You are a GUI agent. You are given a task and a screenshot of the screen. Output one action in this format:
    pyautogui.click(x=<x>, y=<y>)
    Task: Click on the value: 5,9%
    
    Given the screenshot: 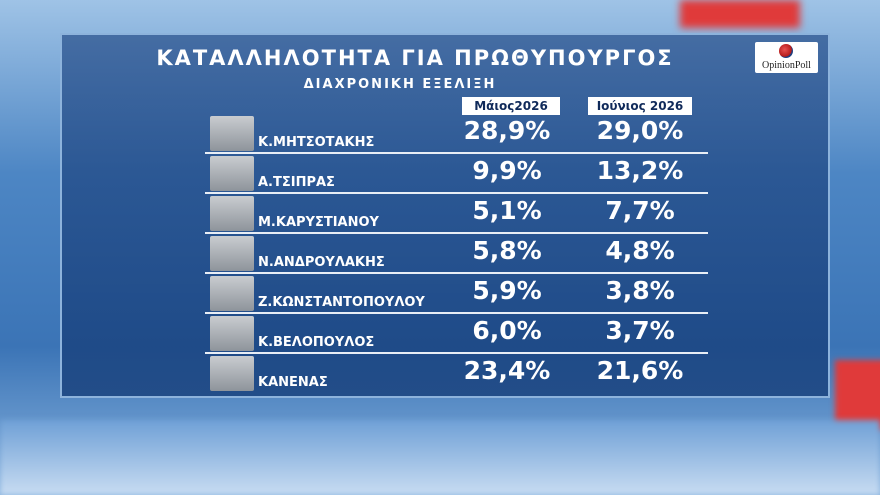 What is the action you would take?
    pyautogui.click(x=507, y=290)
    